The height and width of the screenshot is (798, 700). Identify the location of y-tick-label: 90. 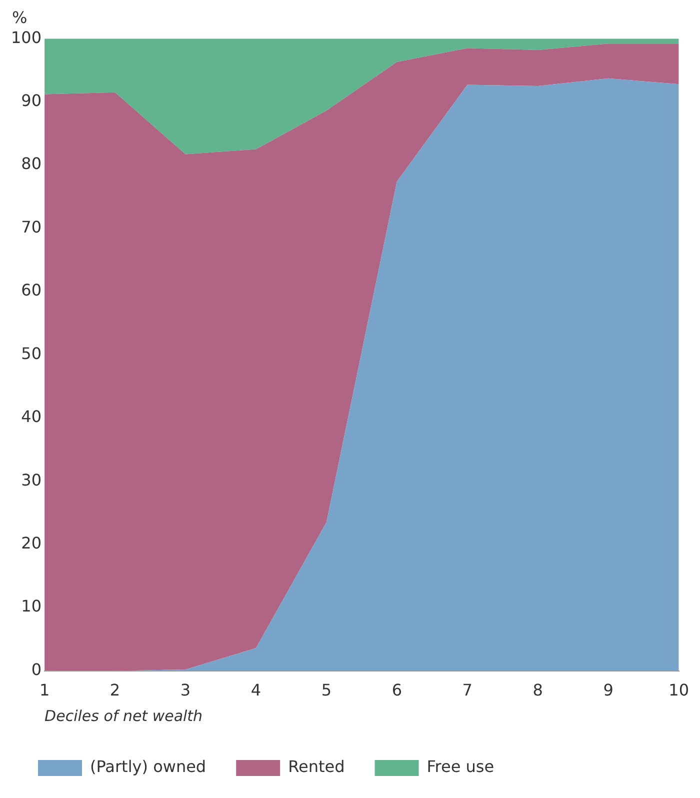
(31, 100).